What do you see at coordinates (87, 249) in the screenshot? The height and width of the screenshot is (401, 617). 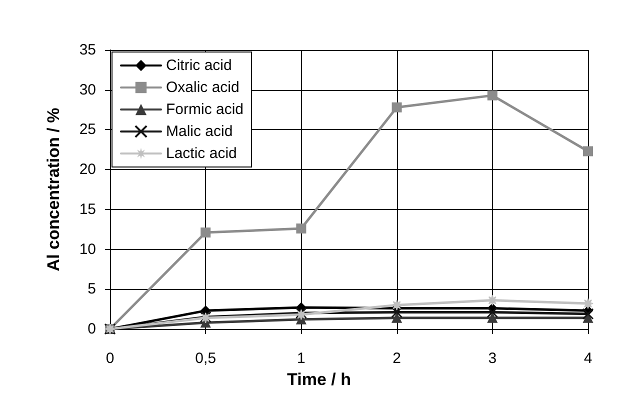 I see `y-tick-label: 10` at bounding box center [87, 249].